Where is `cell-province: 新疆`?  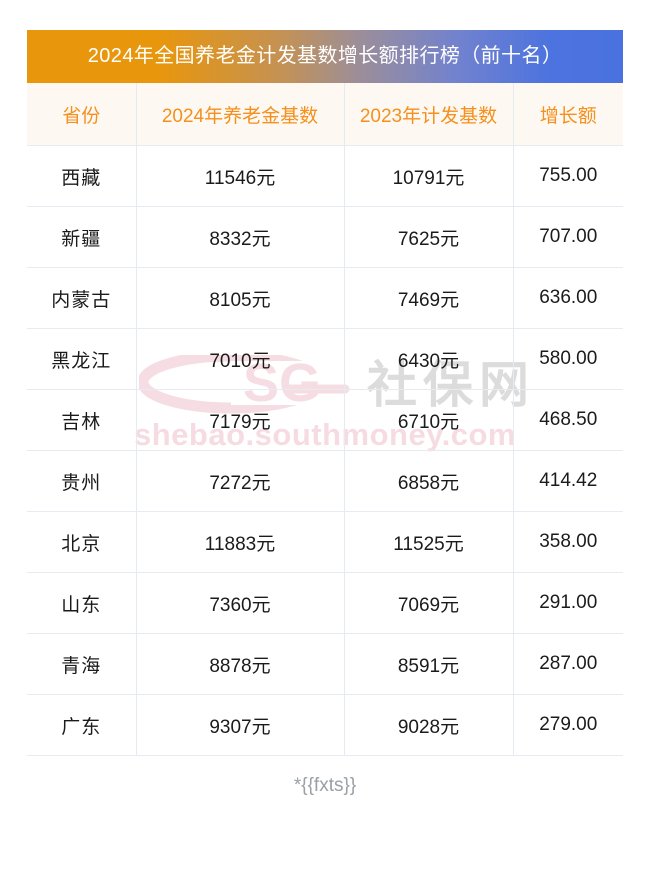 cell-province: 新疆 is located at coordinates (82, 237).